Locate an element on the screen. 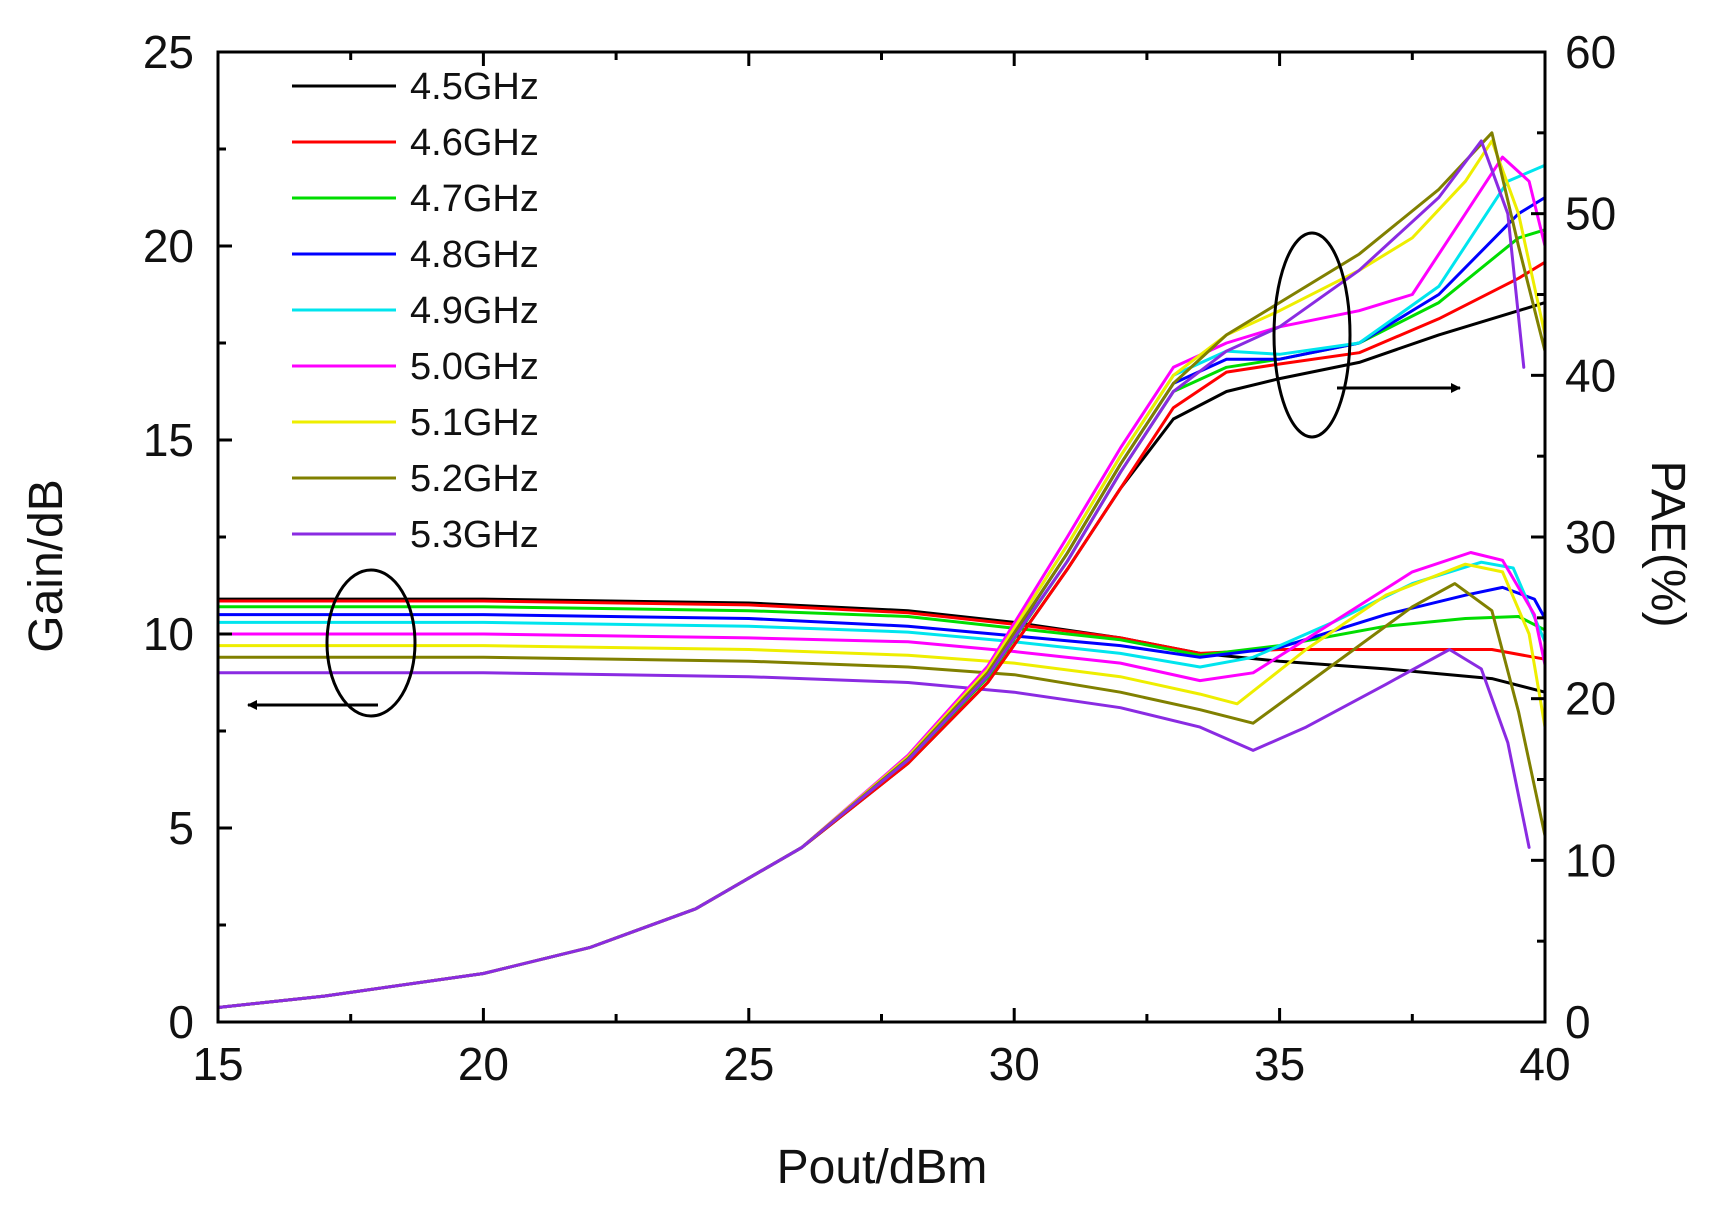  pae-group-ellipse is located at coordinates (1312, 335).